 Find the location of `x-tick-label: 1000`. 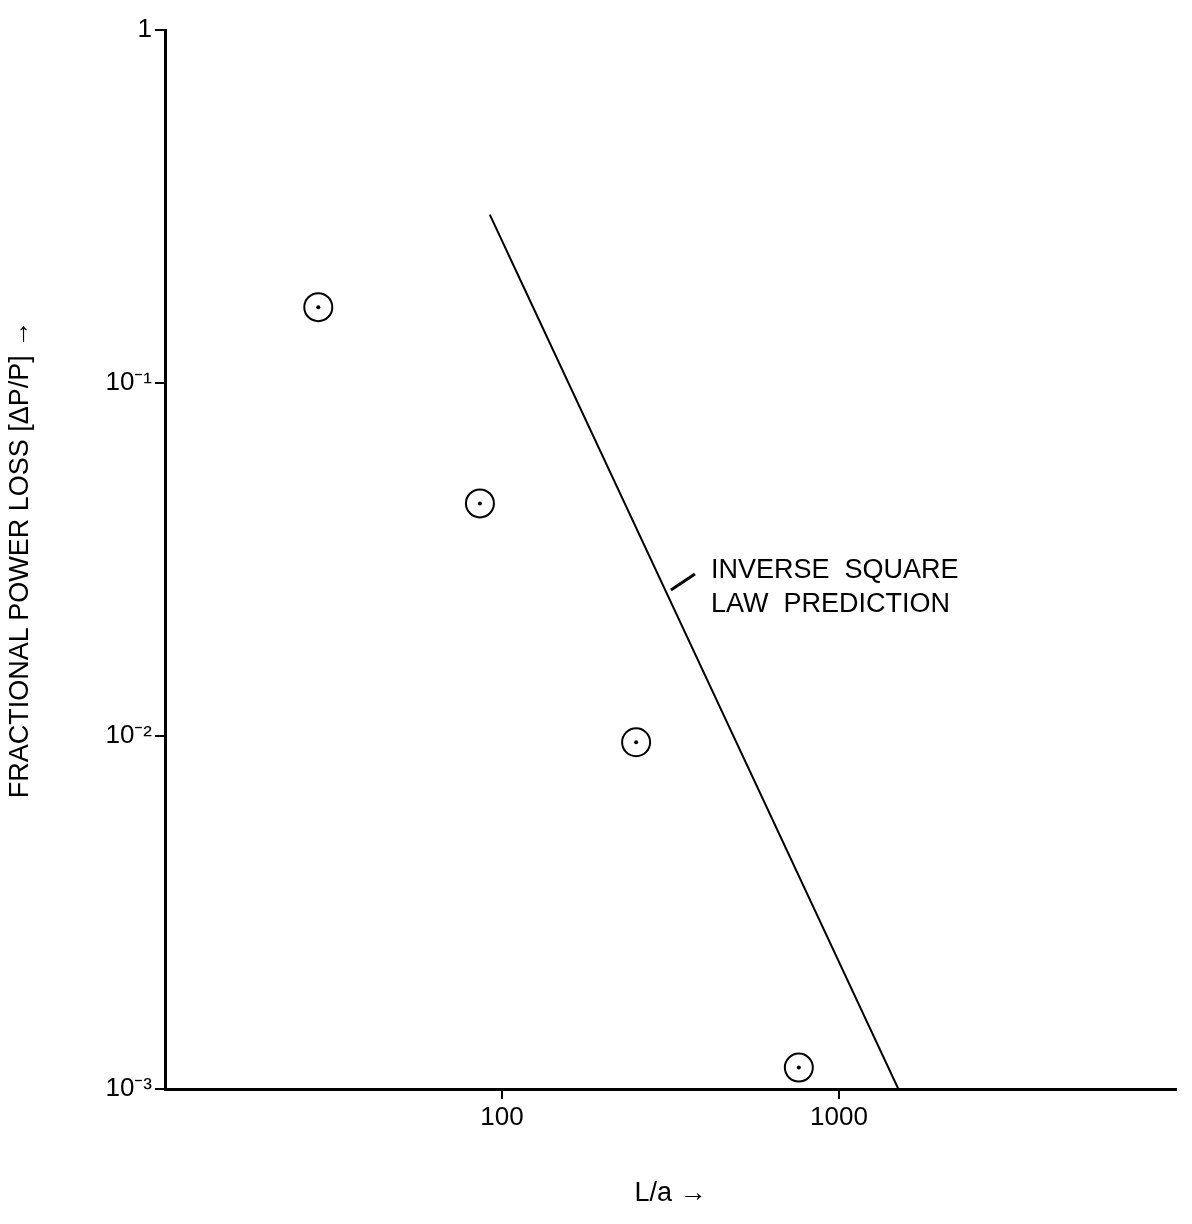

x-tick-label: 1000 is located at coordinates (839, 1115).